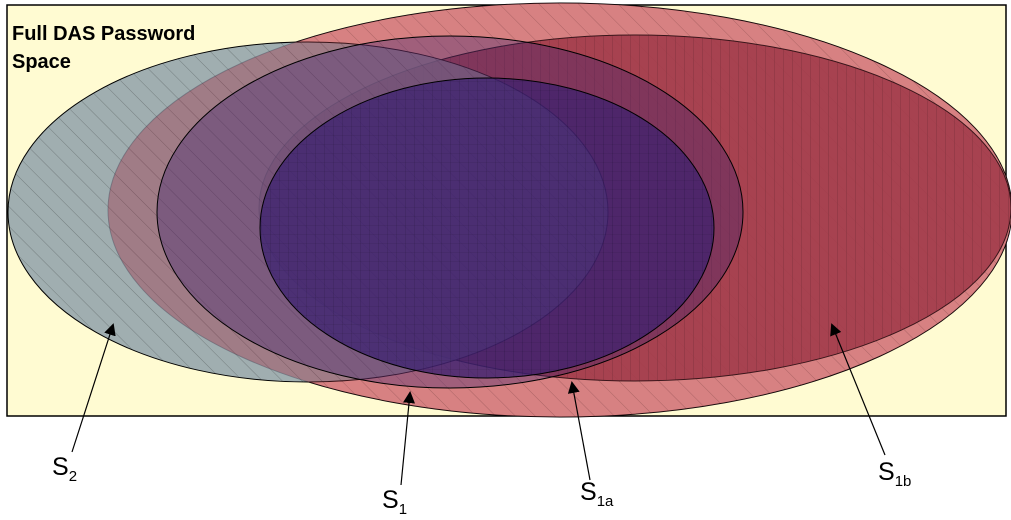 The image size is (1011, 520). What do you see at coordinates (858, 389) in the screenshot?
I see `arrow-s1b` at bounding box center [858, 389].